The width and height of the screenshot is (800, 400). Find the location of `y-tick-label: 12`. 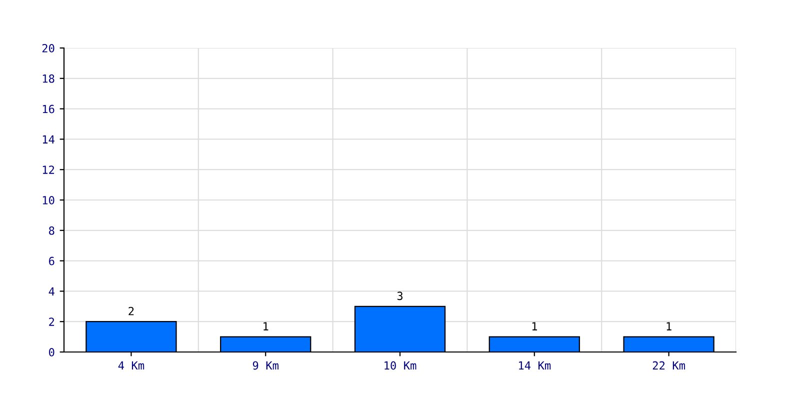

y-tick-label: 12 is located at coordinates (48, 170).